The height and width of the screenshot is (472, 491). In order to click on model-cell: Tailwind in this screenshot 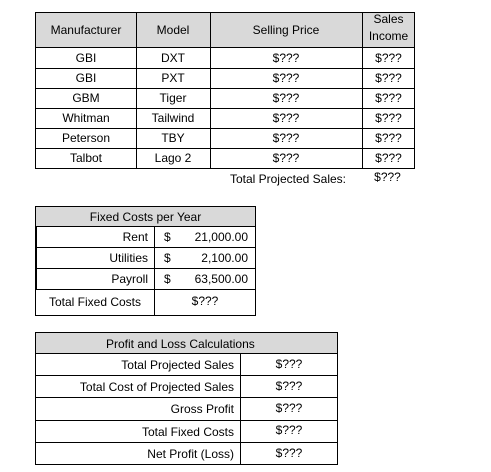, I will do `click(173, 118)`.